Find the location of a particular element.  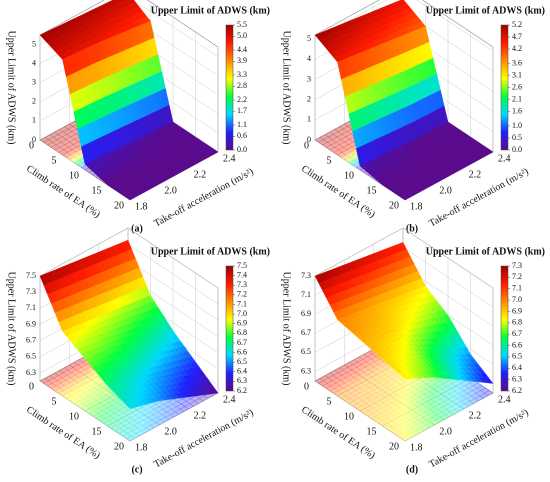

colorbar-tick-label: 7.4 is located at coordinates (242, 274).